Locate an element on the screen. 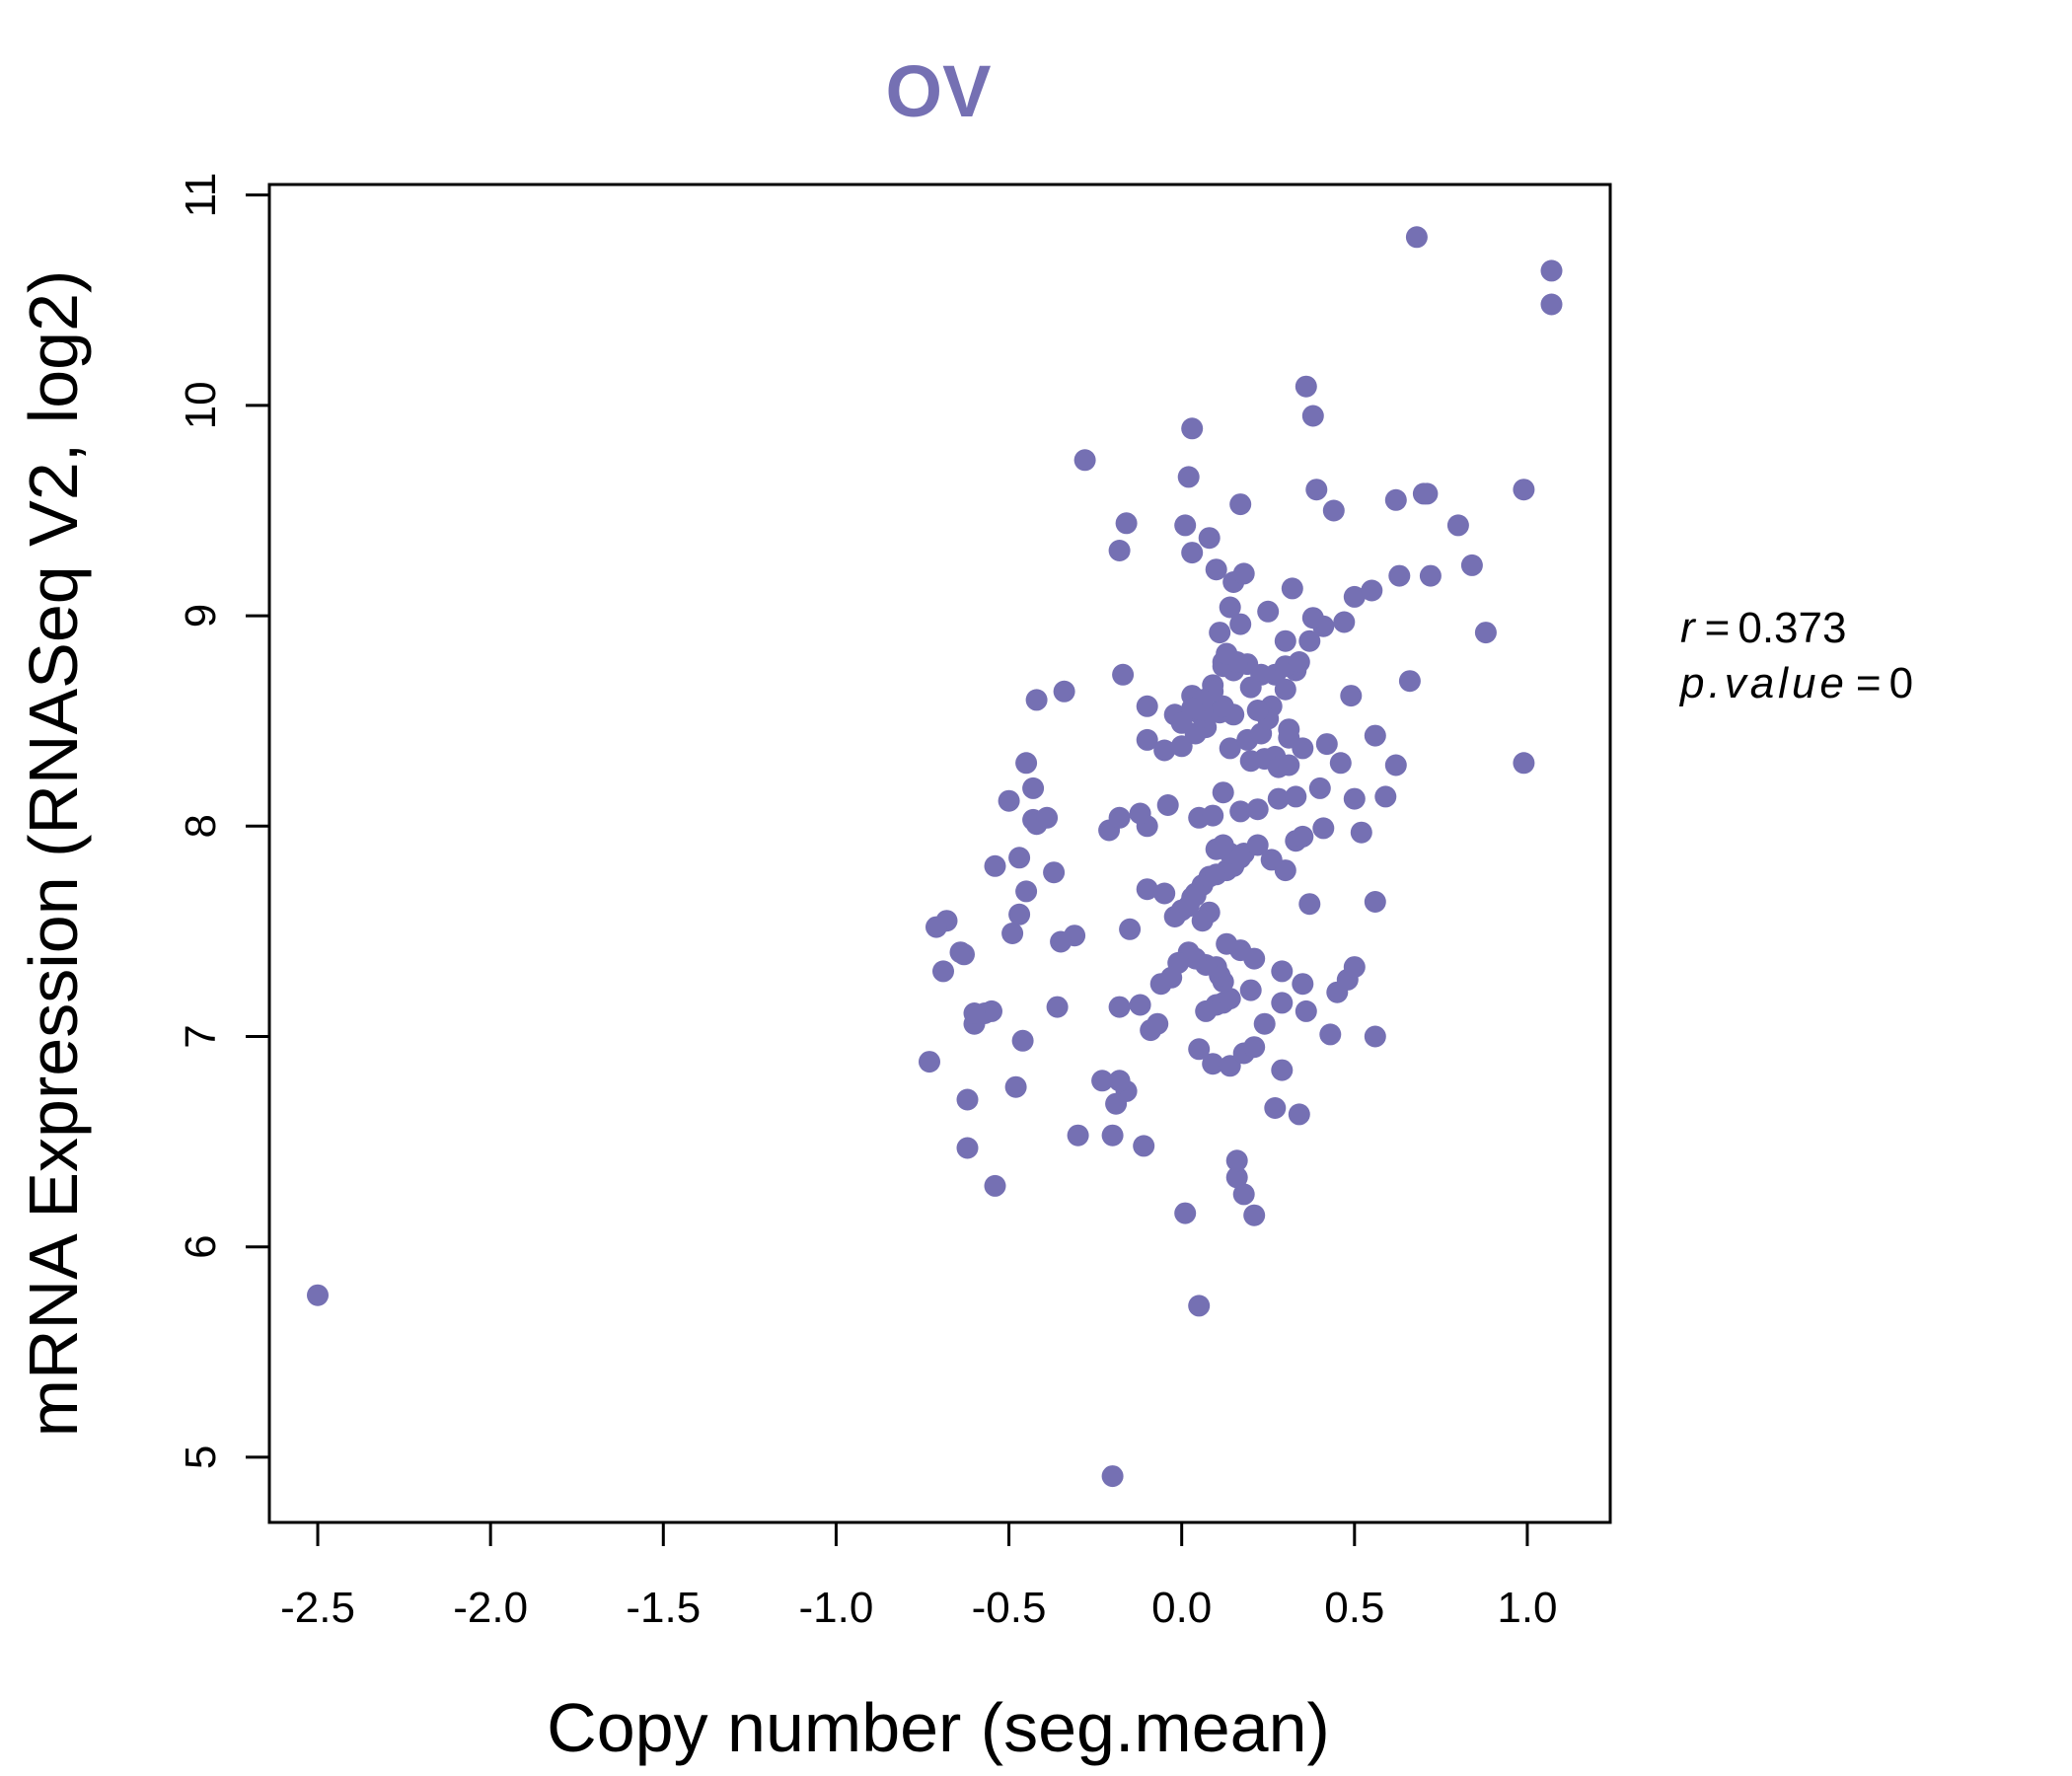 This screenshot has height=1776, width=2072. y-tick-label: 9 is located at coordinates (201, 616).